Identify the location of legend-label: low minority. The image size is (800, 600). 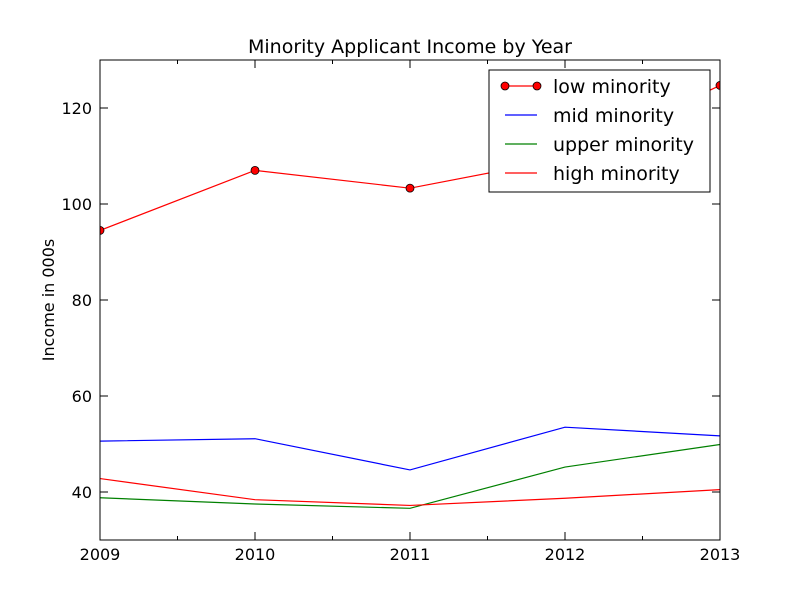
(612, 87).